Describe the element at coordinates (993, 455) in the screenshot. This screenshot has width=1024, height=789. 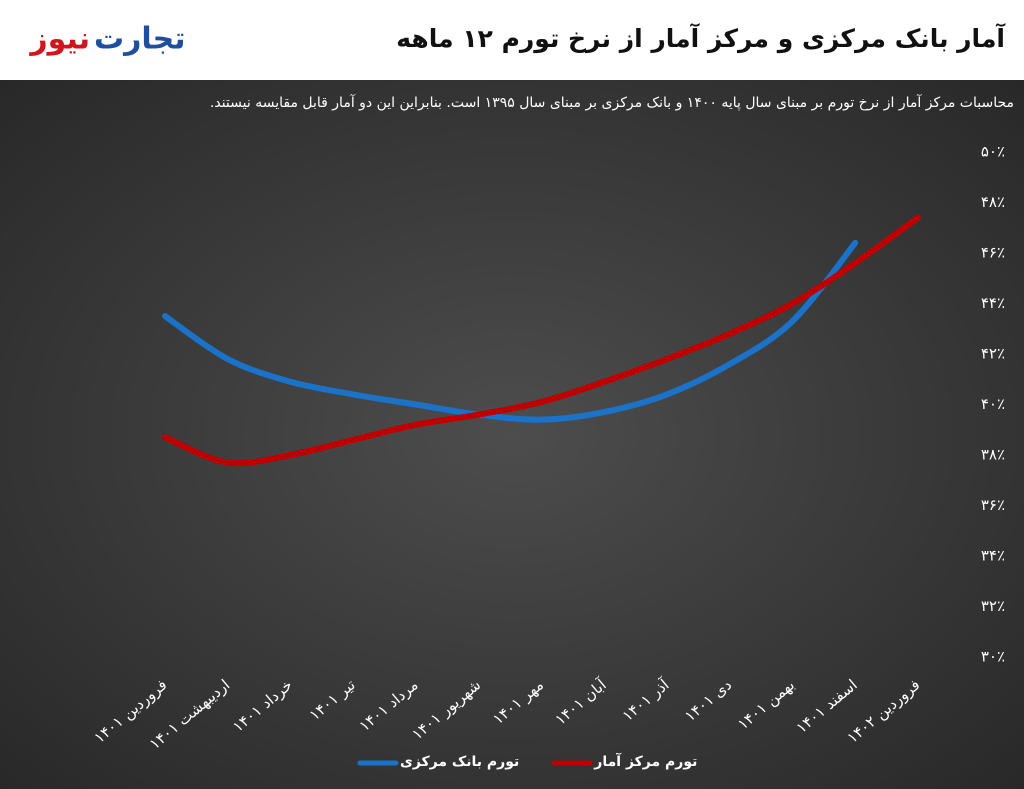
I see `y-tick-label: ۳۸٪` at that location.